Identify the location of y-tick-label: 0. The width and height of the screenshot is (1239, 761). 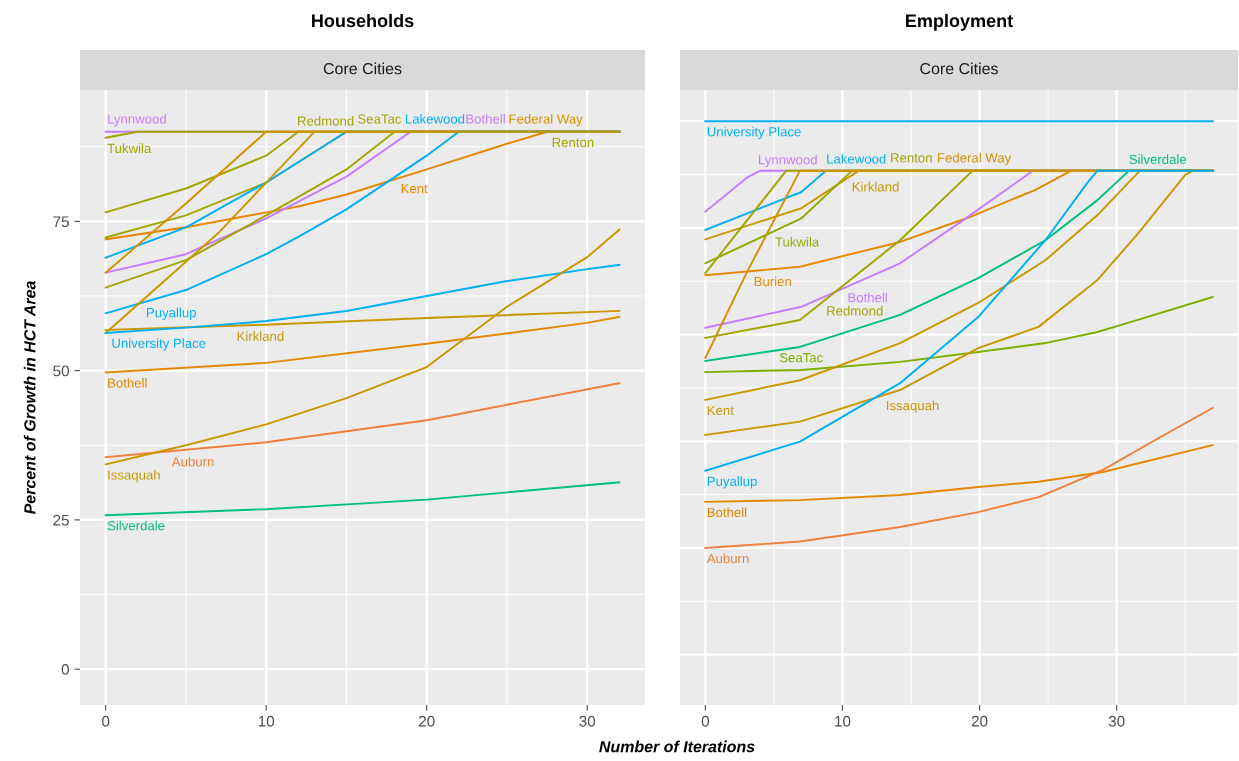
(65, 669).